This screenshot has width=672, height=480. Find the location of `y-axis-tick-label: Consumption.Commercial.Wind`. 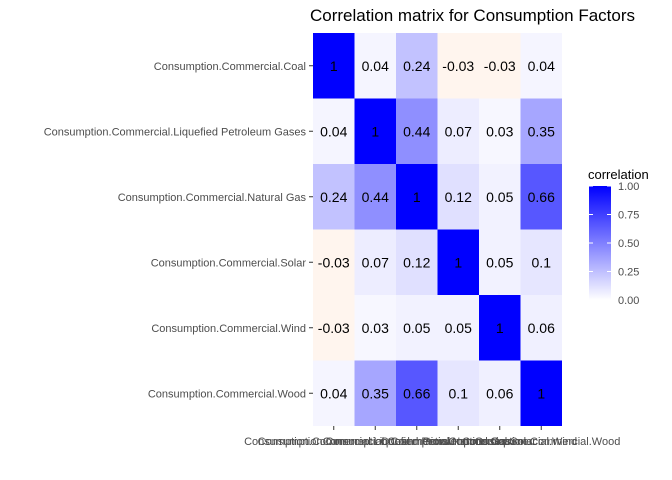

y-axis-tick-label: Consumption.Commercial.Wind is located at coordinates (228, 329).